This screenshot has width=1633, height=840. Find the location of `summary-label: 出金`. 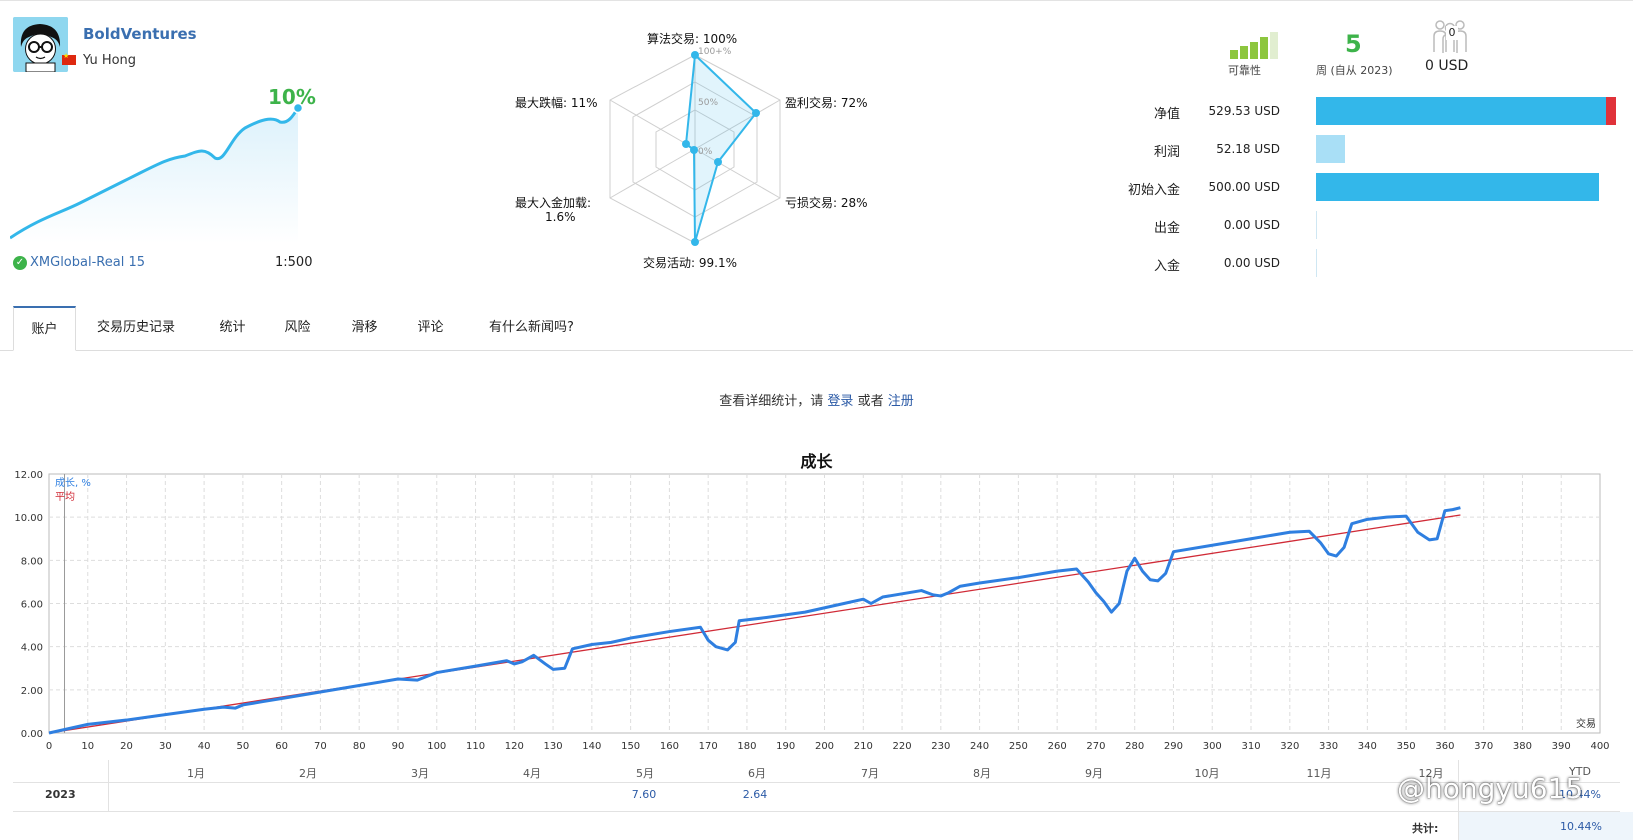

summary-label: 出金 is located at coordinates (1166, 228).